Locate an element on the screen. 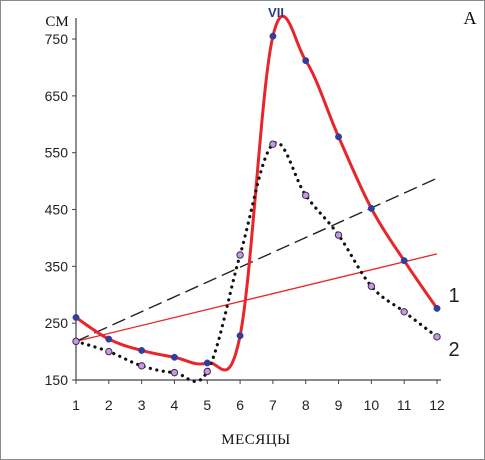 The height and width of the screenshot is (460, 485). series-1-label: 1 is located at coordinates (453, 296).